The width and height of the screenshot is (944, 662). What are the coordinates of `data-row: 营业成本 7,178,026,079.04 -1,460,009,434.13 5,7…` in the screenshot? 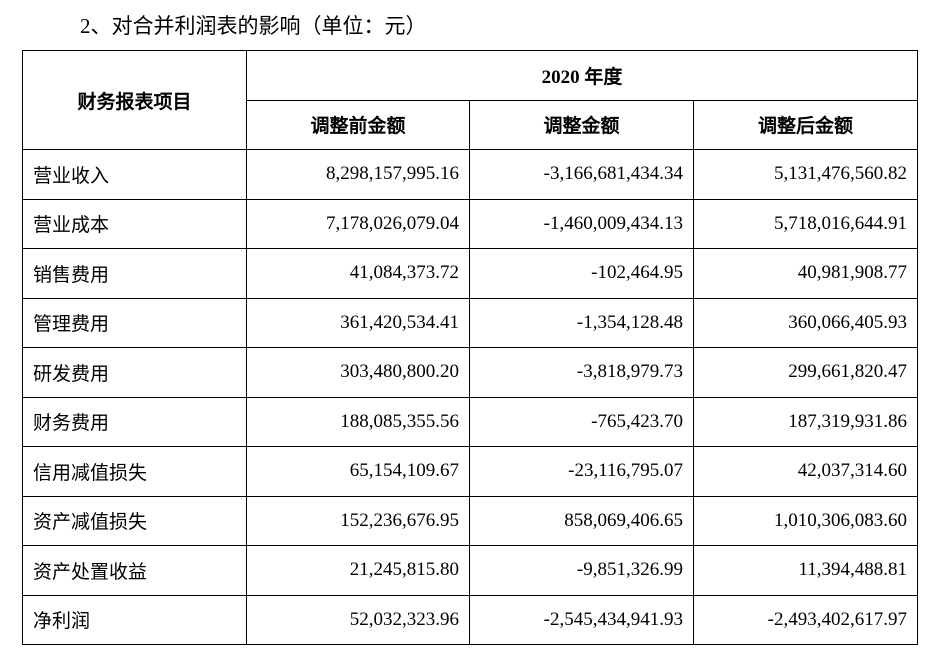 It's located at (470, 223).